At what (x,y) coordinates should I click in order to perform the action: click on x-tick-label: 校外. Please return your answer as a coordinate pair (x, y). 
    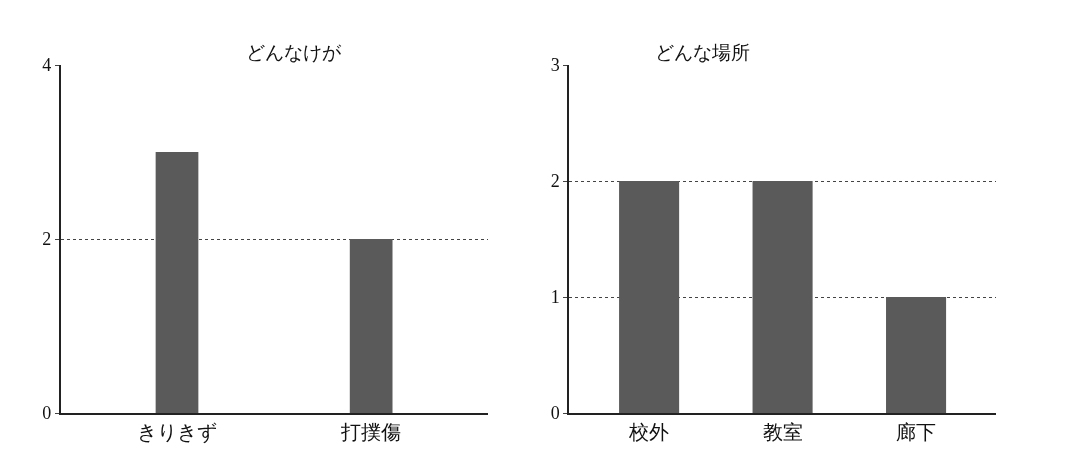
    Looking at the image, I should click on (649, 431).